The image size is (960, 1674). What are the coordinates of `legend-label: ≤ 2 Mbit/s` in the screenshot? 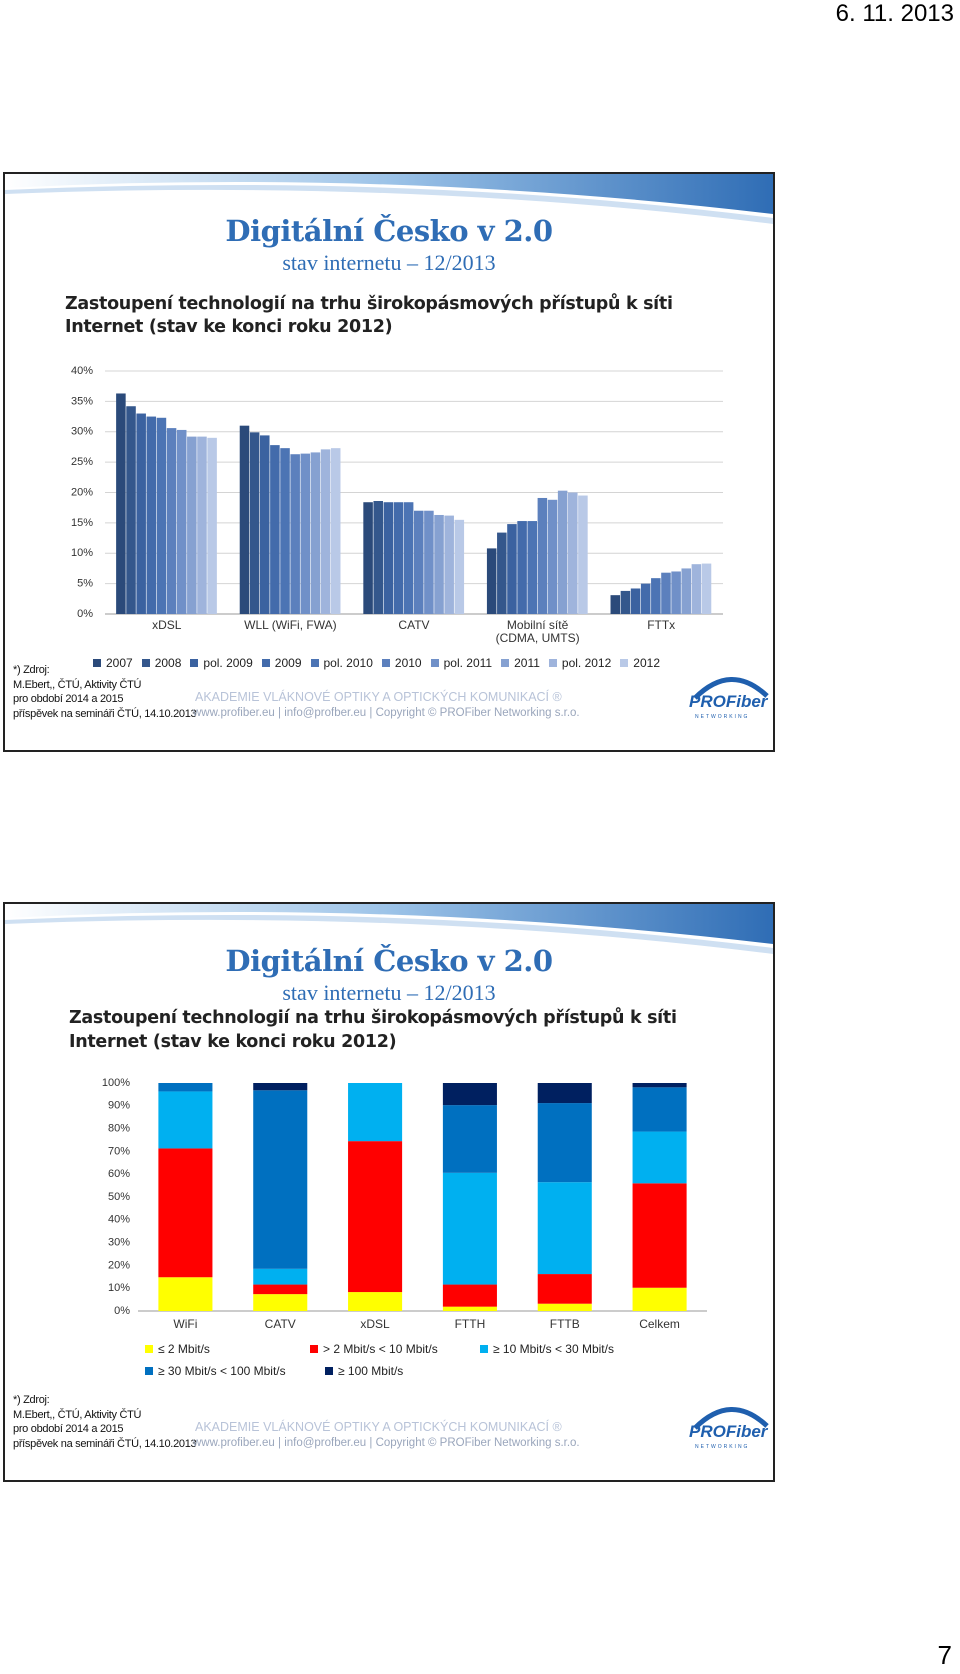 It's located at (184, 1349).